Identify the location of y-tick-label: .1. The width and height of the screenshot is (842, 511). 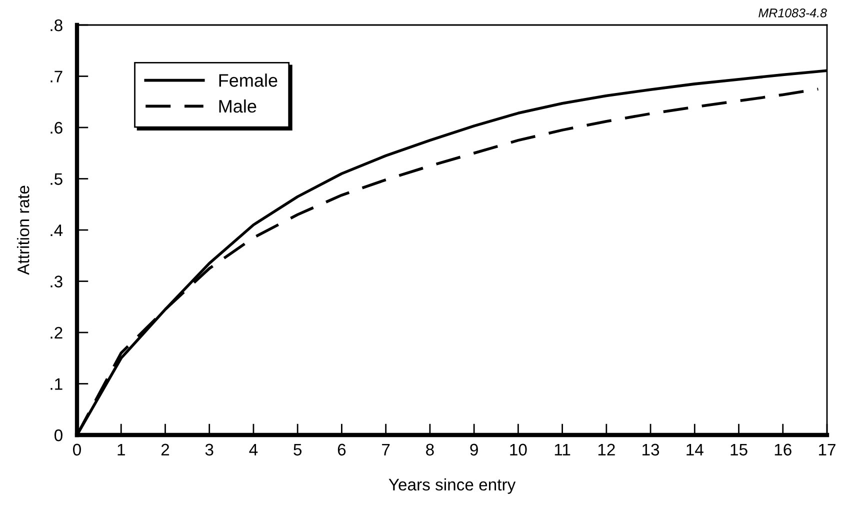
(56, 384).